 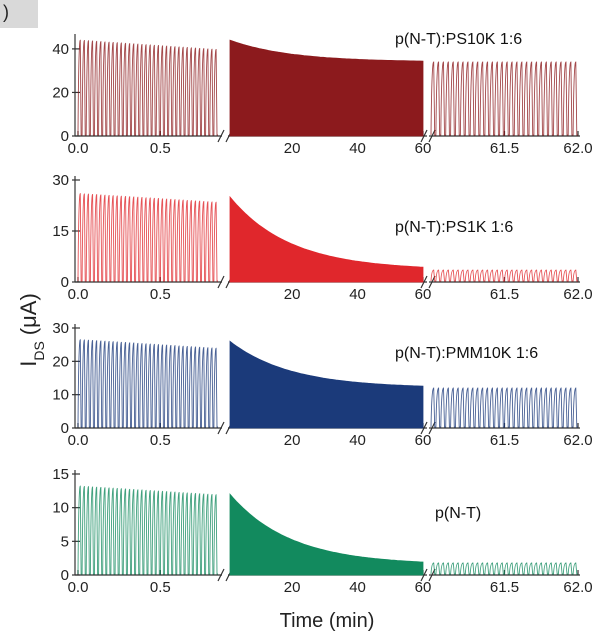 What do you see at coordinates (65, 541) in the screenshot?
I see `y-tick-label: 5` at bounding box center [65, 541].